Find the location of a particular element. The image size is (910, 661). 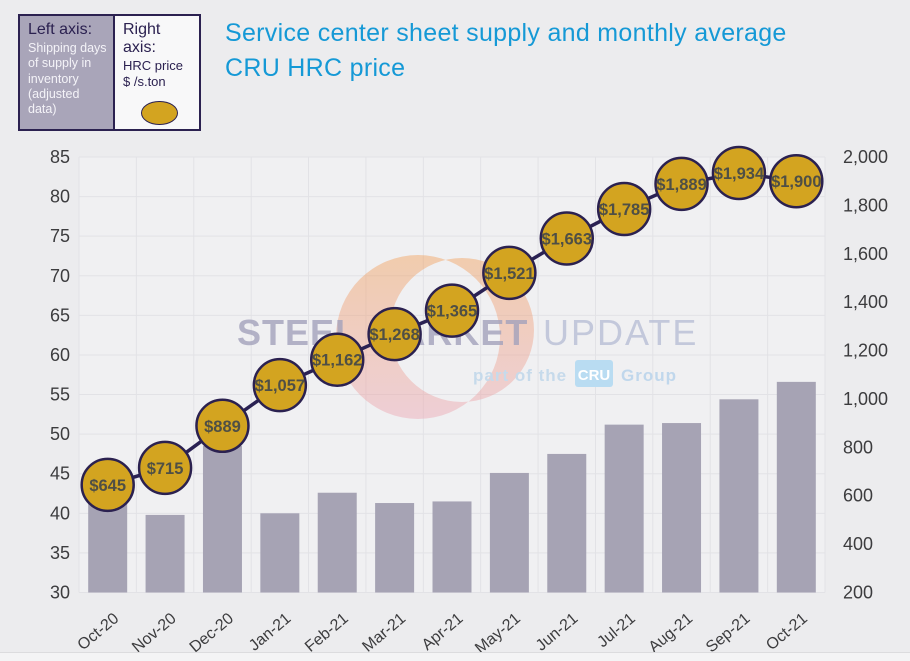

price-label-Jan-21: $1,057 is located at coordinates (280, 386).